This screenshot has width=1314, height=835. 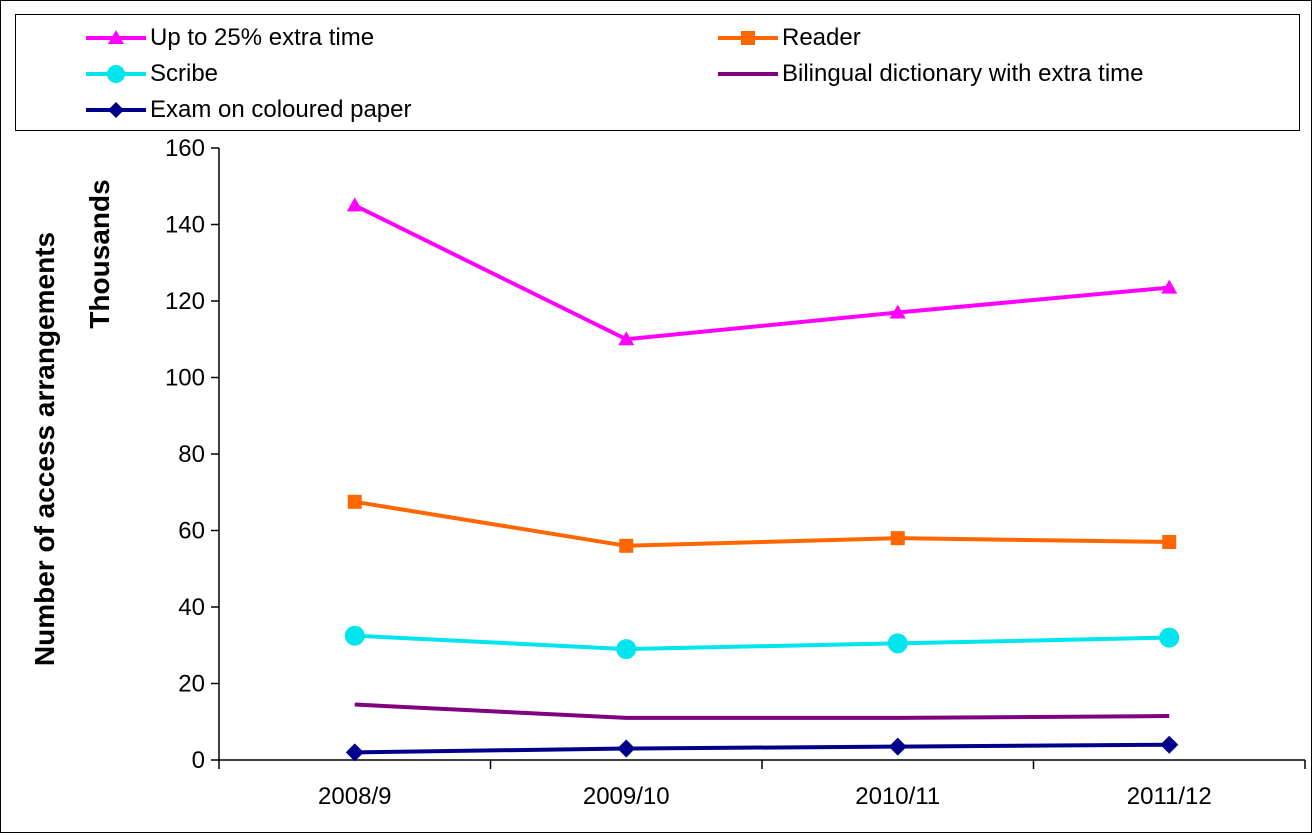 What do you see at coordinates (963, 73) in the screenshot?
I see `legend-label-series-3: Bilingual dictionary with extra time` at bounding box center [963, 73].